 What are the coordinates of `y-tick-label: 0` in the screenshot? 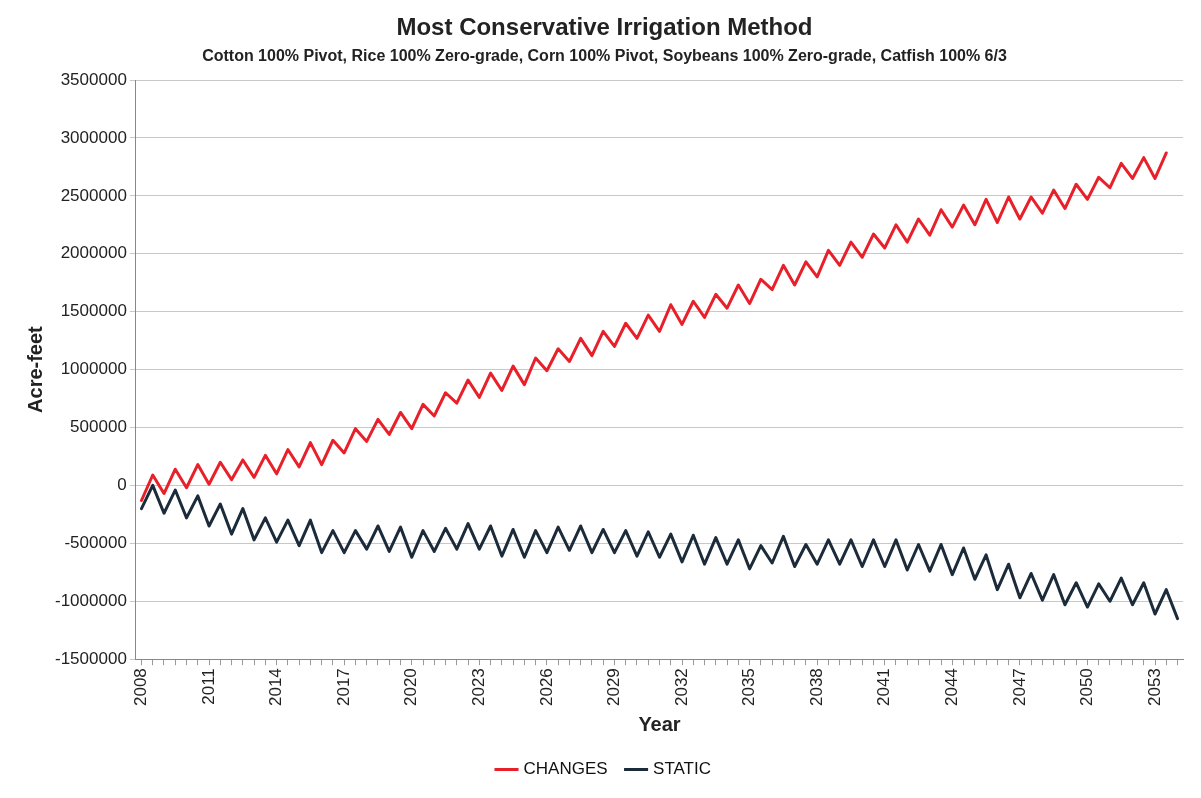 It's located at (122, 485).